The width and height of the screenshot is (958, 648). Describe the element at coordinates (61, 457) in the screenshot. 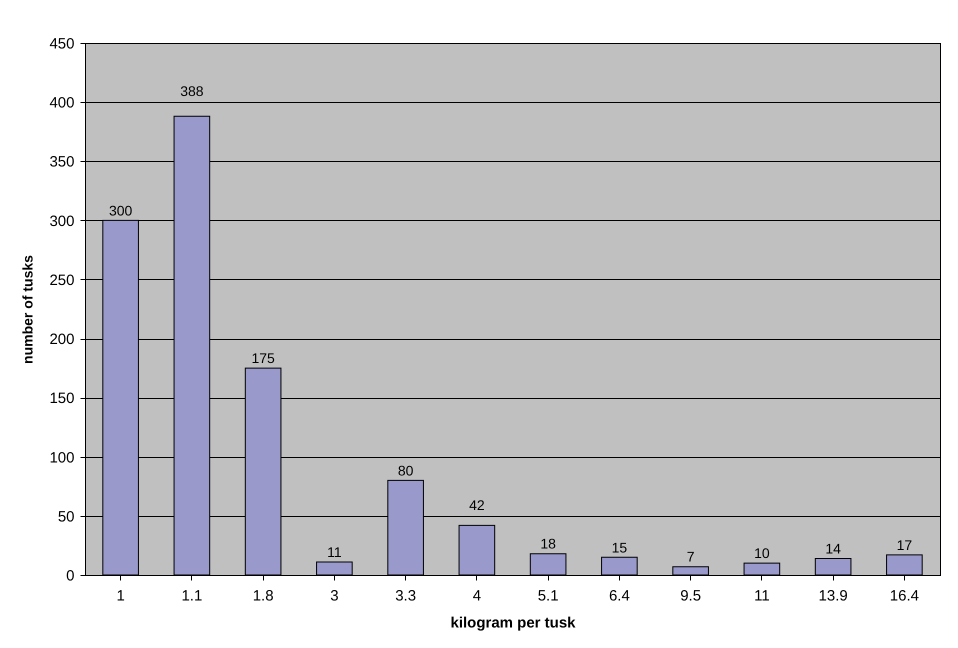

I see `y-tick-label: 100` at that location.